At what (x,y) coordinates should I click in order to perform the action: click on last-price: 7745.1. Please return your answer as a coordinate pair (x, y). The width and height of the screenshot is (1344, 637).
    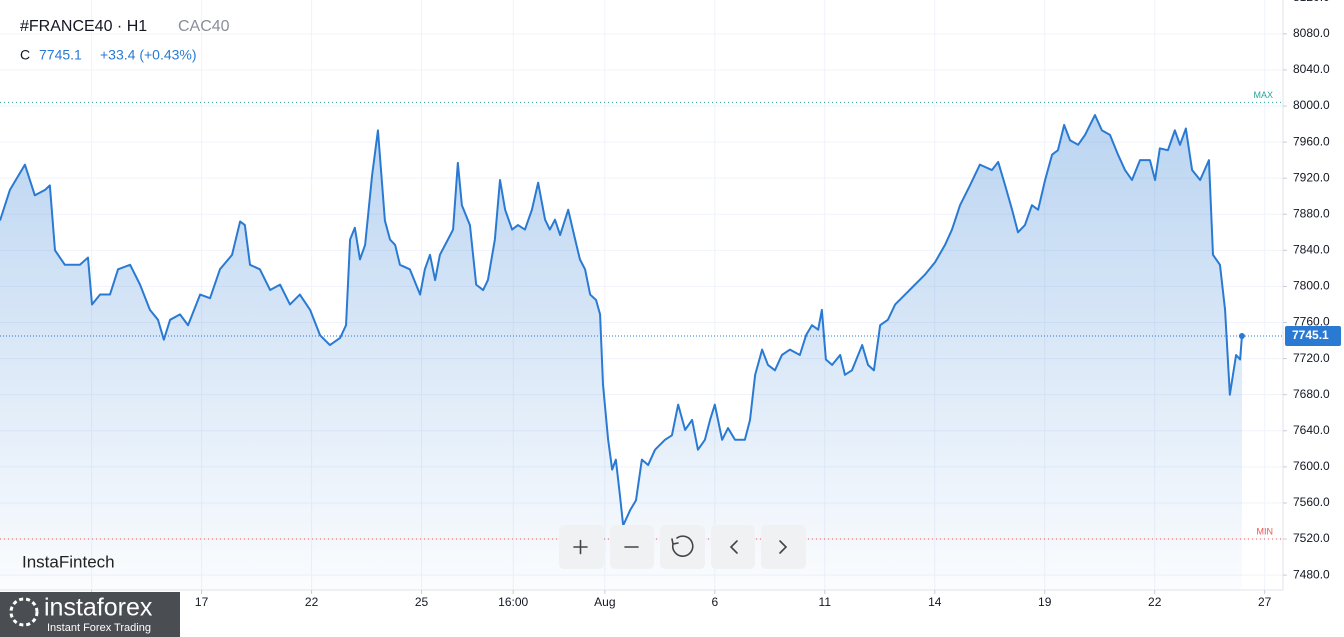
    Looking at the image, I should click on (60, 55).